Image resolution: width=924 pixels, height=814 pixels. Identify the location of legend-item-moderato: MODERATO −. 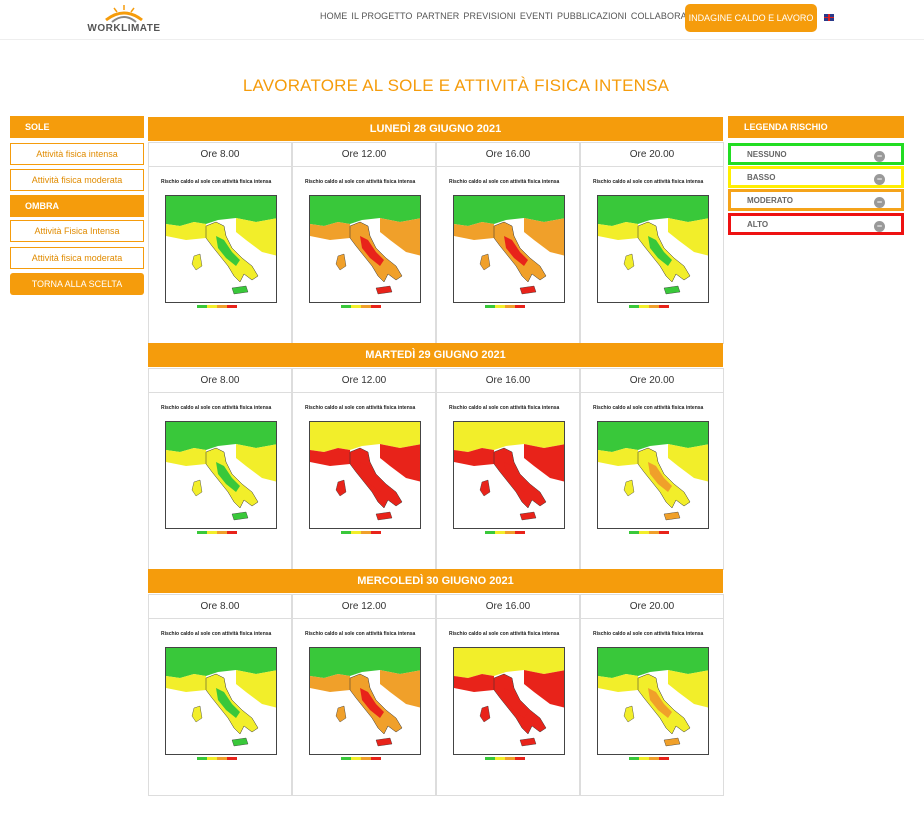
(816, 200).